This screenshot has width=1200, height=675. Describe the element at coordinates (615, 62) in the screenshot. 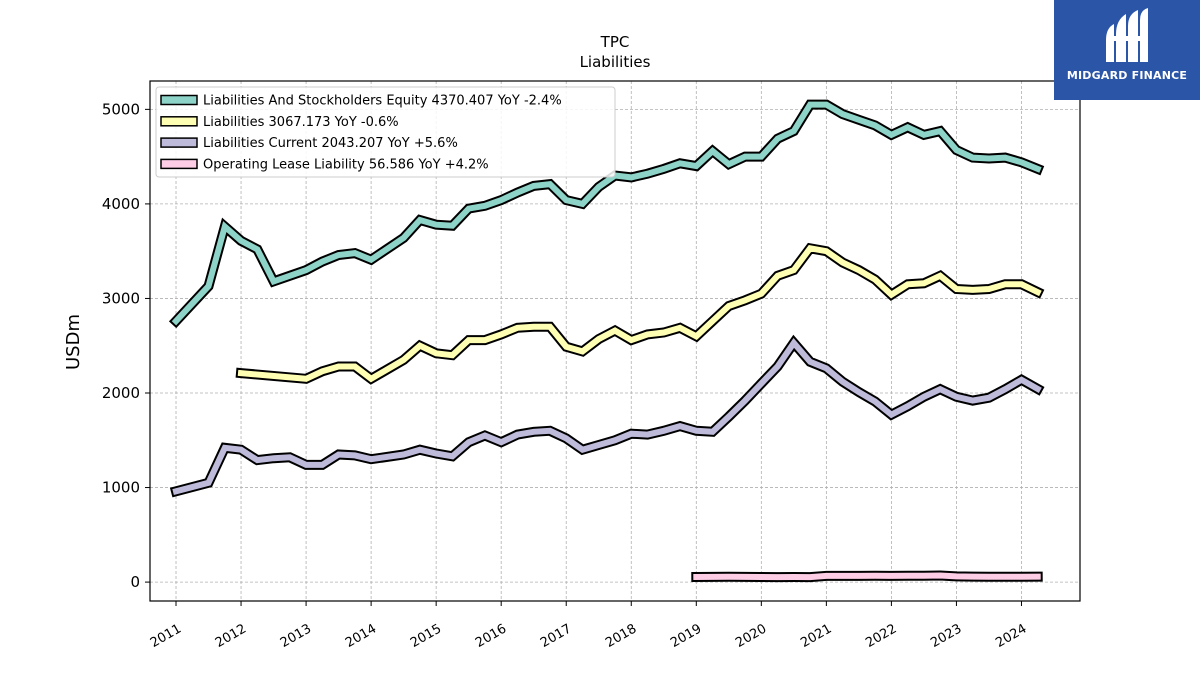

I see `chart-subtitle: Liabilities` at that location.